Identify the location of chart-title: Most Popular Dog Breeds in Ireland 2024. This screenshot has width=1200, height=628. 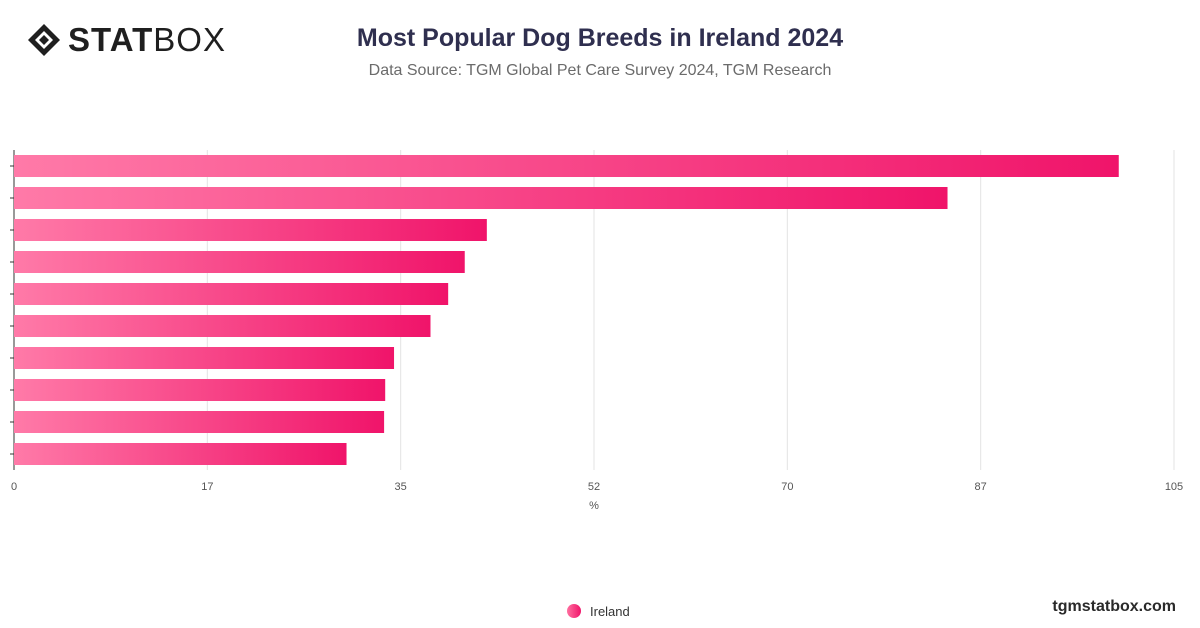
(600, 38).